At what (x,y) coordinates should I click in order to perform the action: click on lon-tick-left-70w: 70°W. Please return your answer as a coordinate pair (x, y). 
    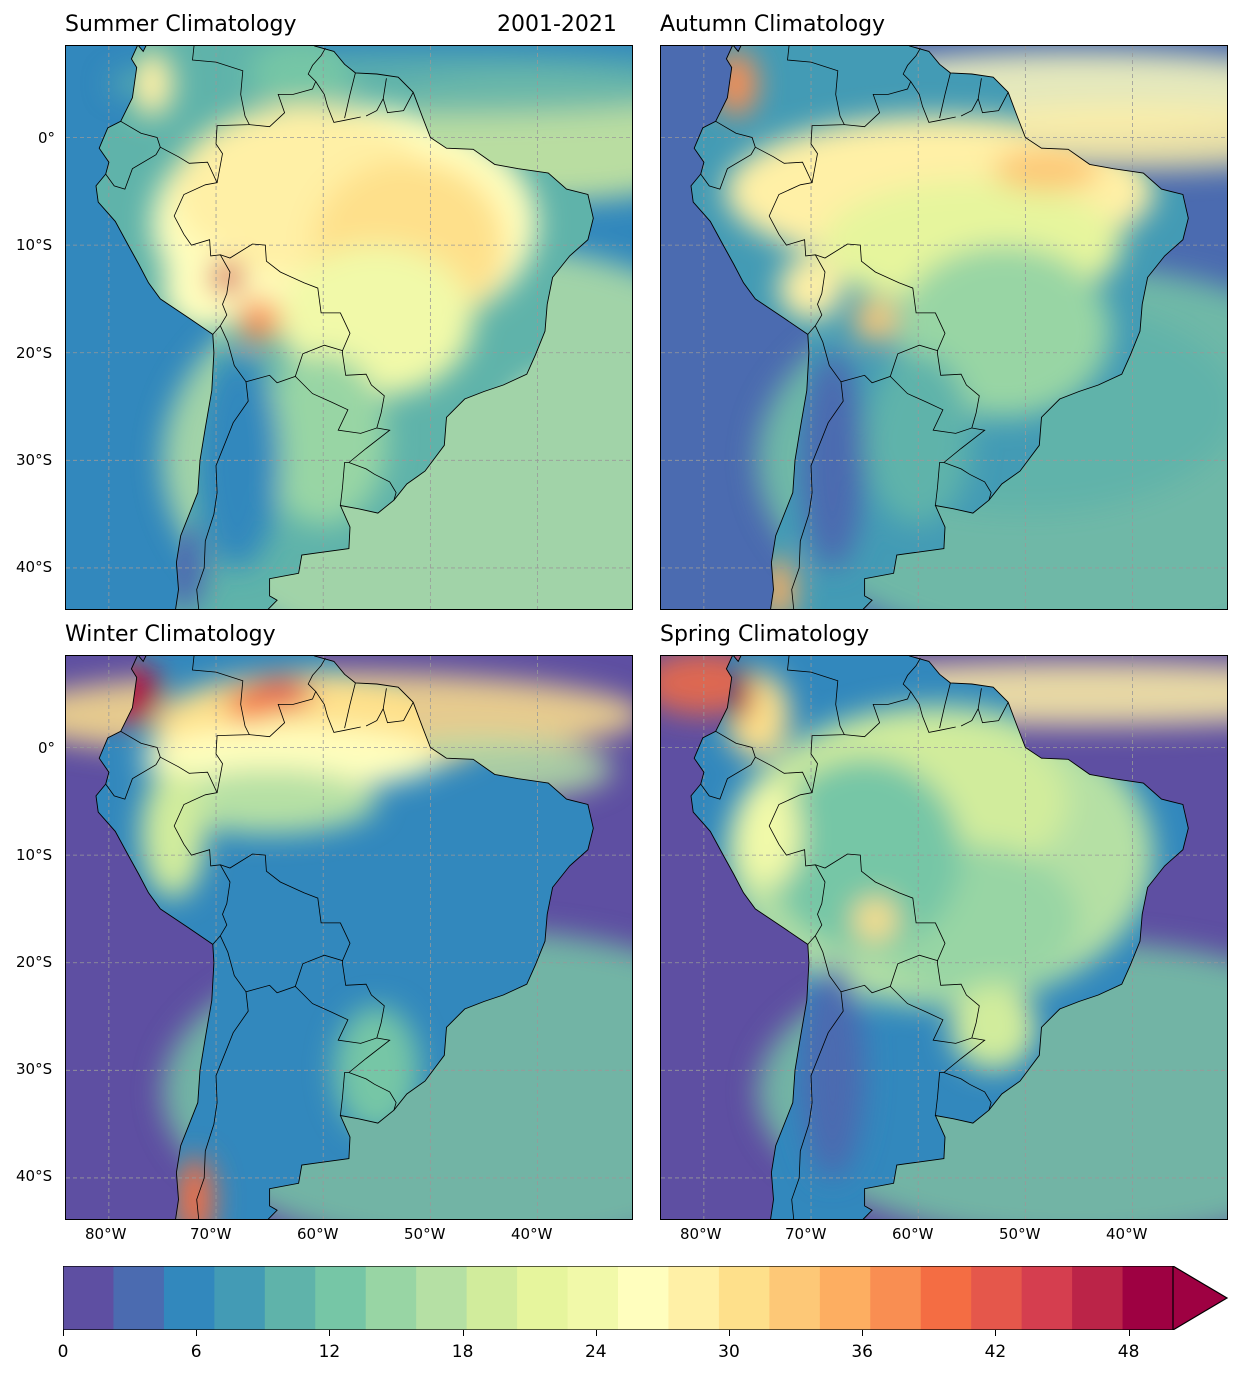
    Looking at the image, I should click on (211, 1234).